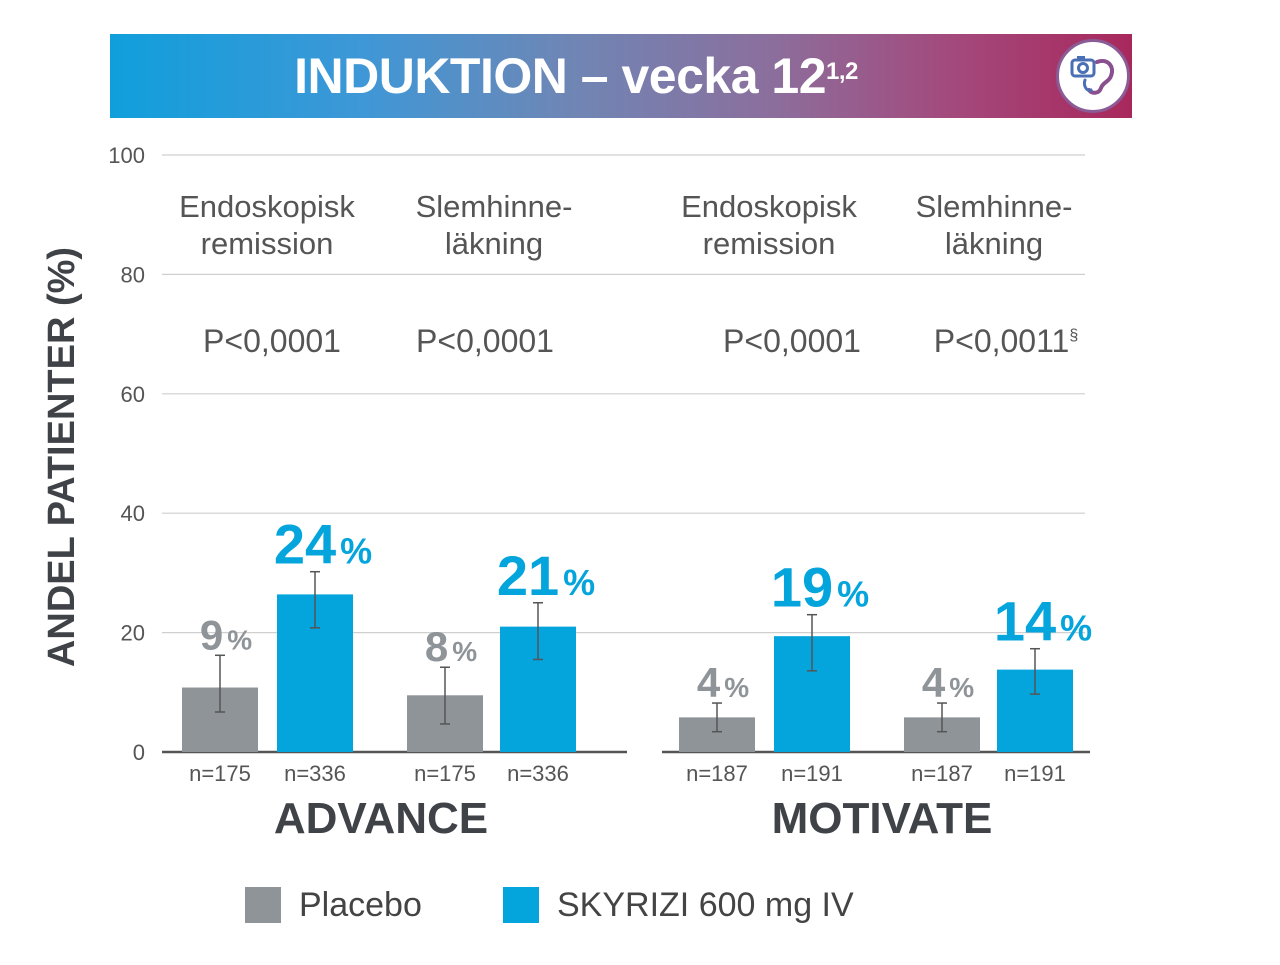 Image resolution: width=1280 pixels, height=965 pixels. Describe the element at coordinates (133, 394) in the screenshot. I see `y-tick-label: 60` at that location.